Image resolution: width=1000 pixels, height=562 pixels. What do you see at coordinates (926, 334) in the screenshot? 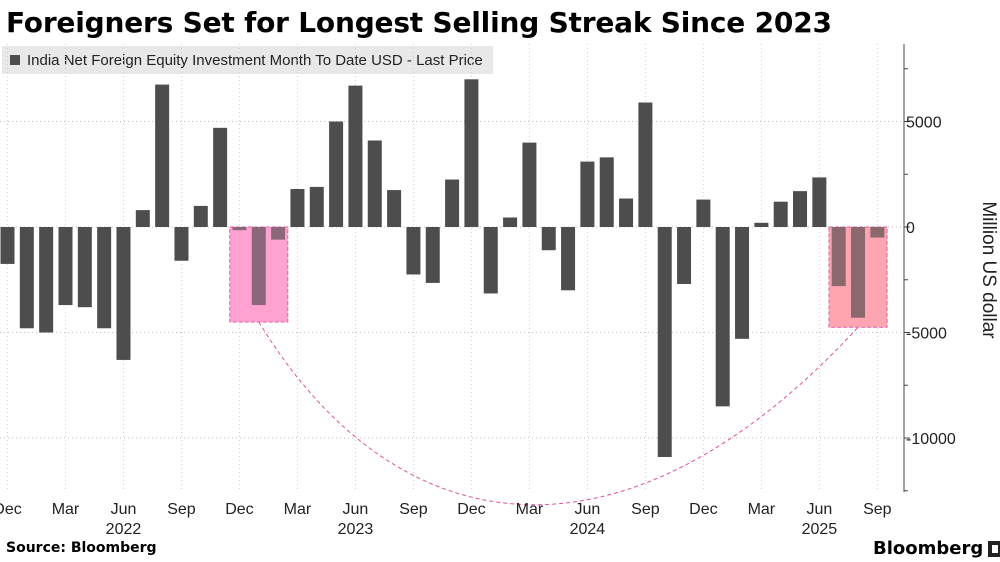
I see `y-tick-label: -5000` at bounding box center [926, 334].